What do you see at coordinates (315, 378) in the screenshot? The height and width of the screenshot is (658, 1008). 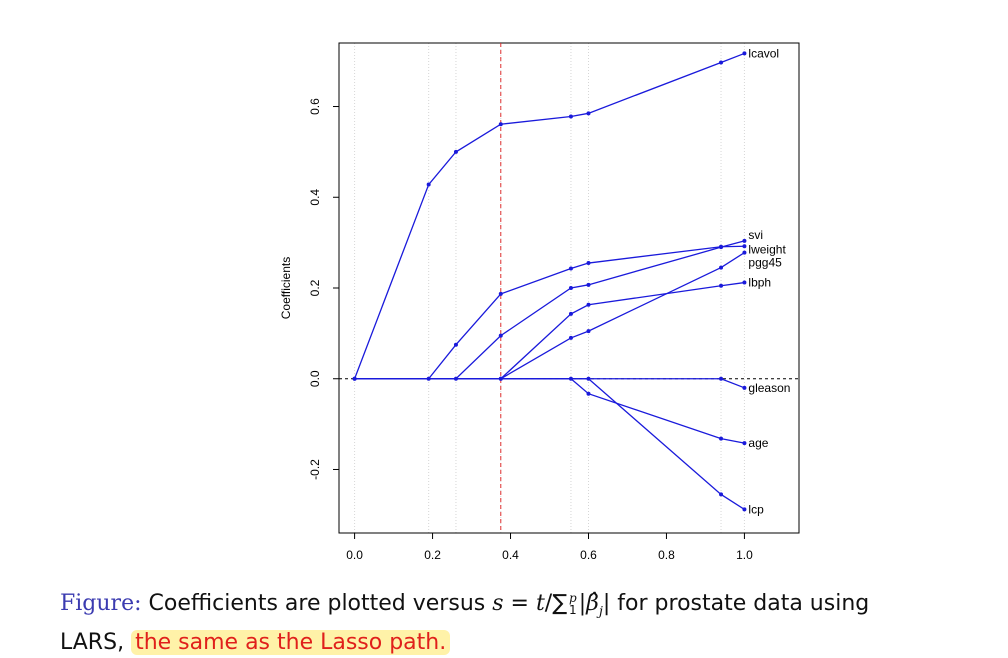 I see `y-tick-label-1: 0.0` at bounding box center [315, 378].